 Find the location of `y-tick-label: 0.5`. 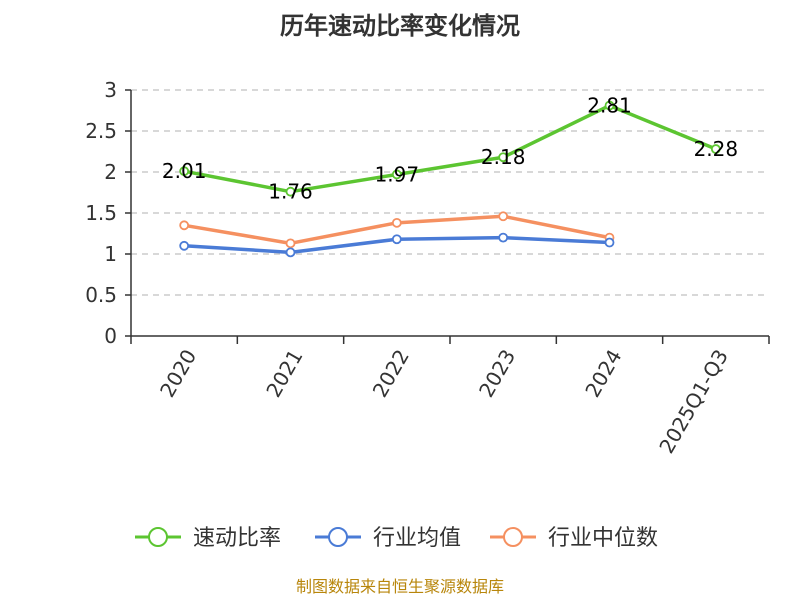

y-tick-label: 0.5 is located at coordinates (101, 295).